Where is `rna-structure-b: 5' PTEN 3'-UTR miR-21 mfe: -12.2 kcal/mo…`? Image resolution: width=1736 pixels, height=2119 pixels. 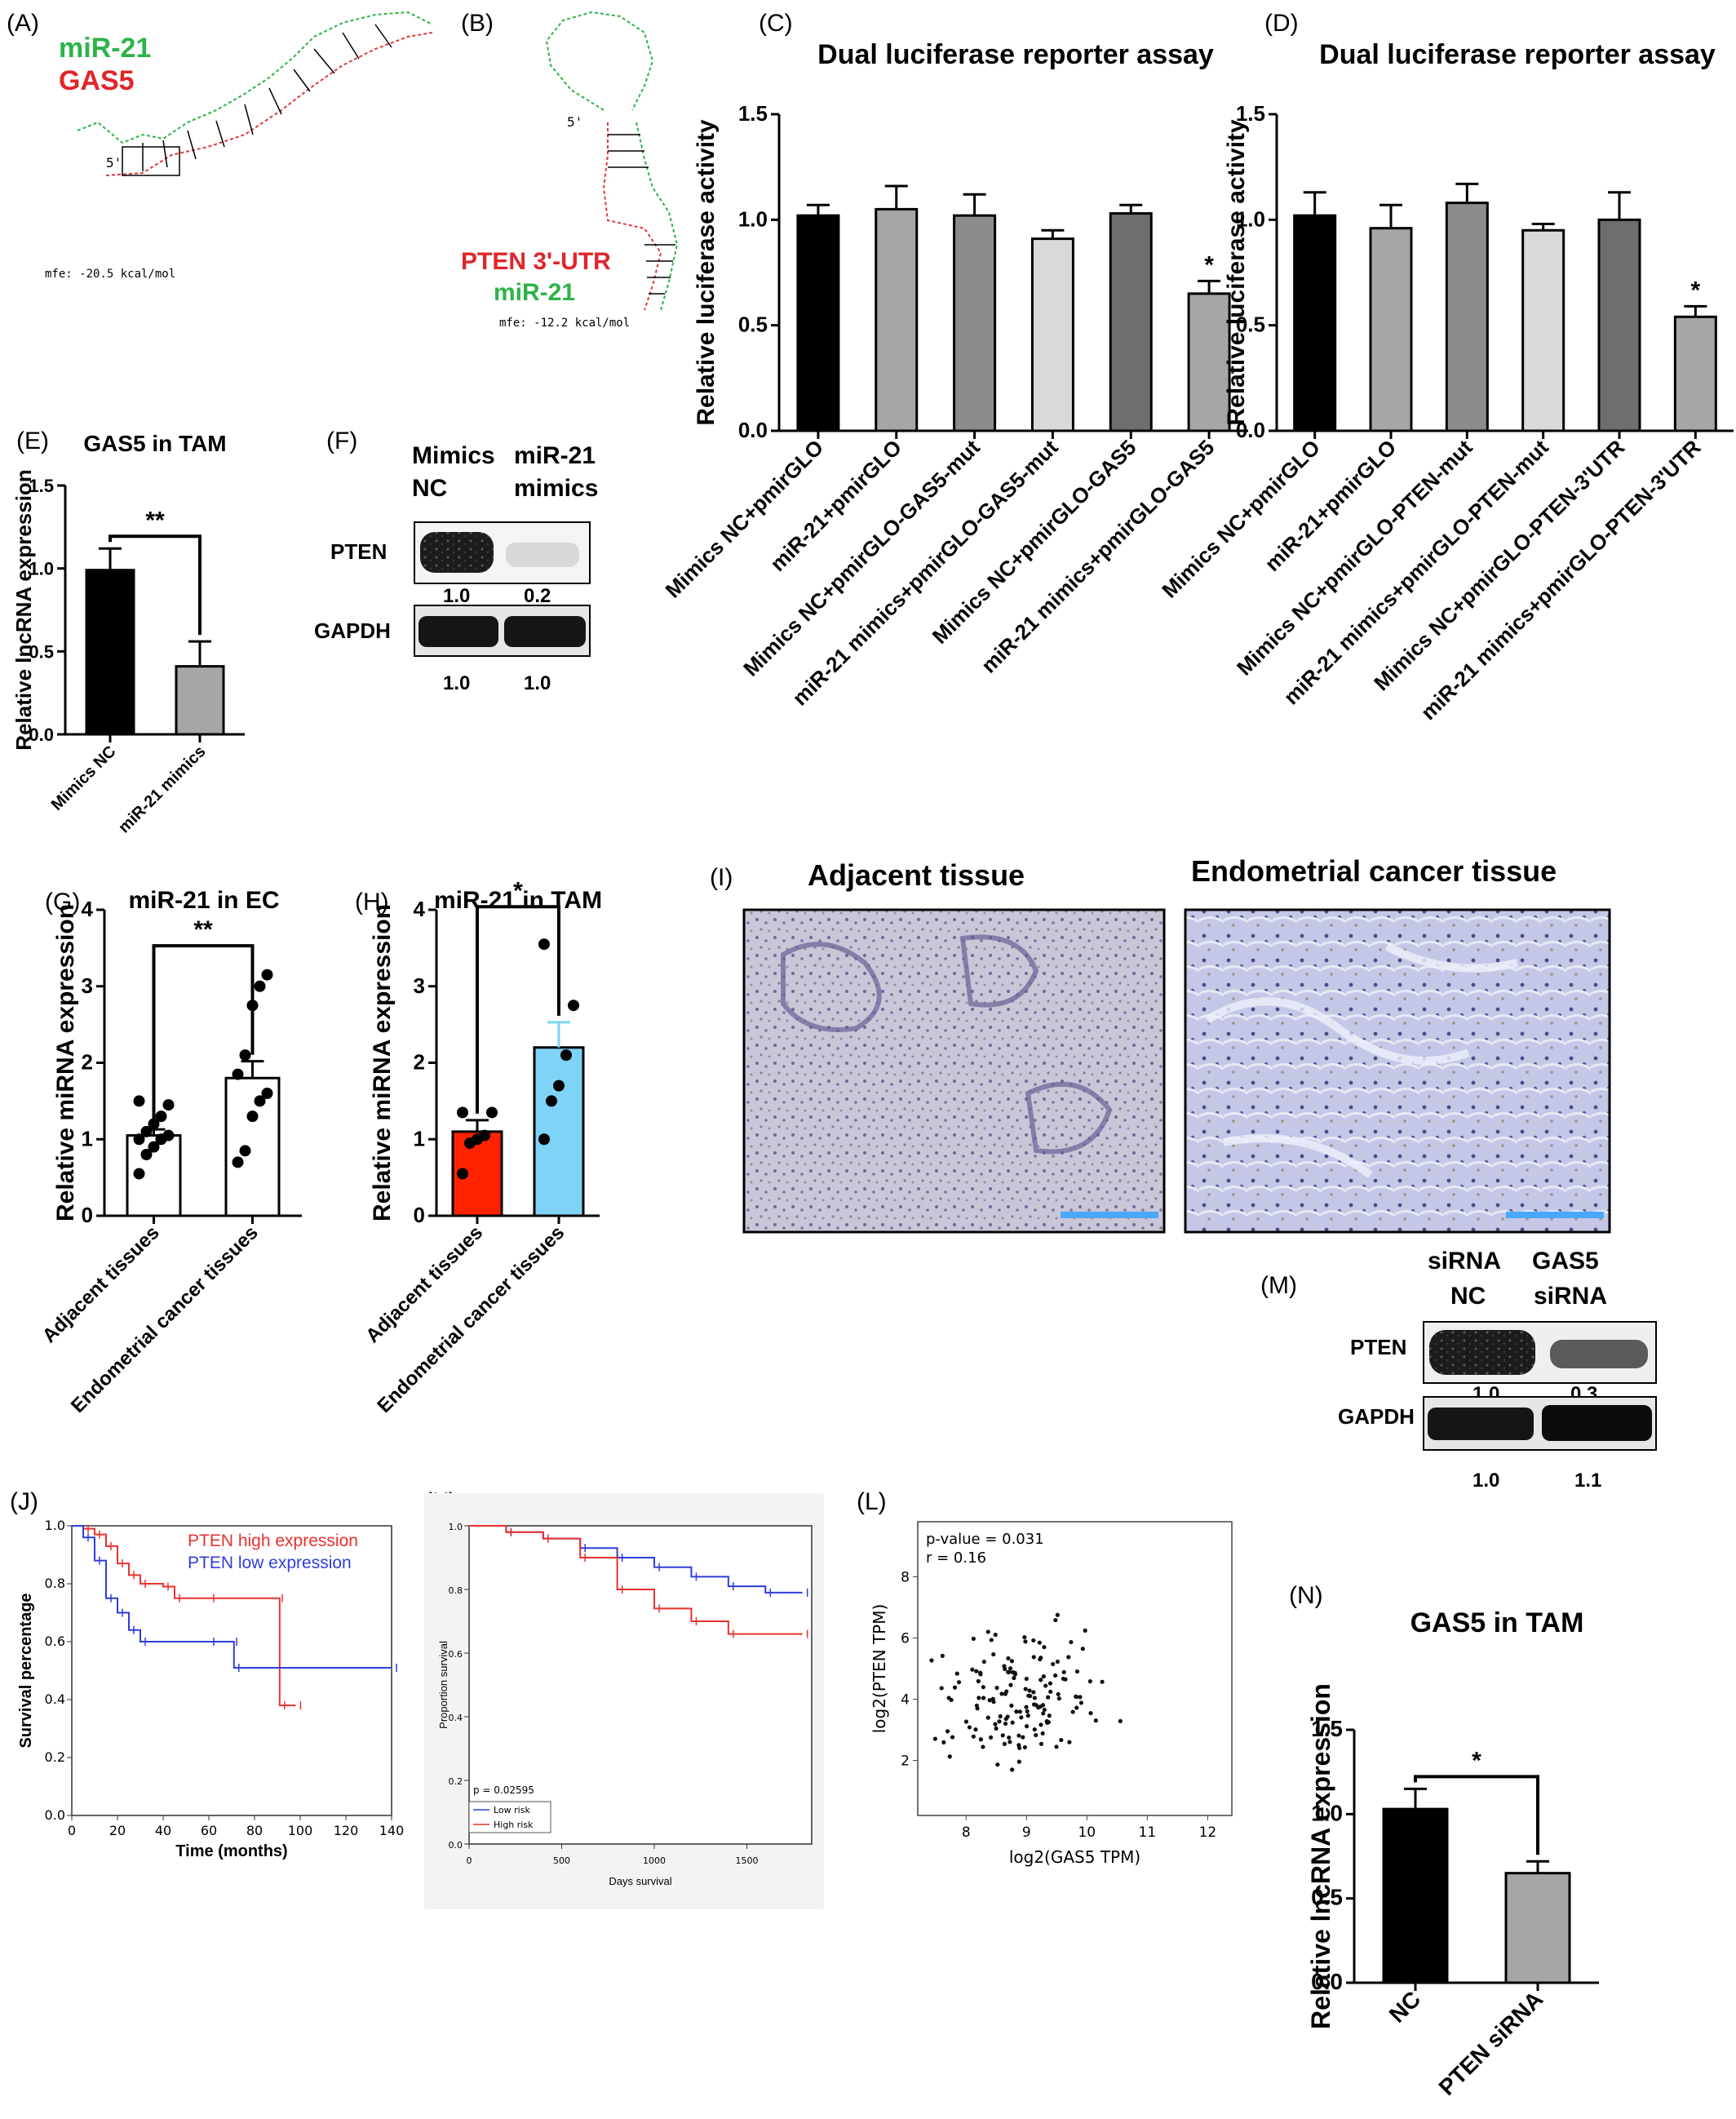 rna-structure-b: 5' PTEN 3'-UTR miR-21 mfe: -12.2 kcal/mo… is located at coordinates (570, 170).